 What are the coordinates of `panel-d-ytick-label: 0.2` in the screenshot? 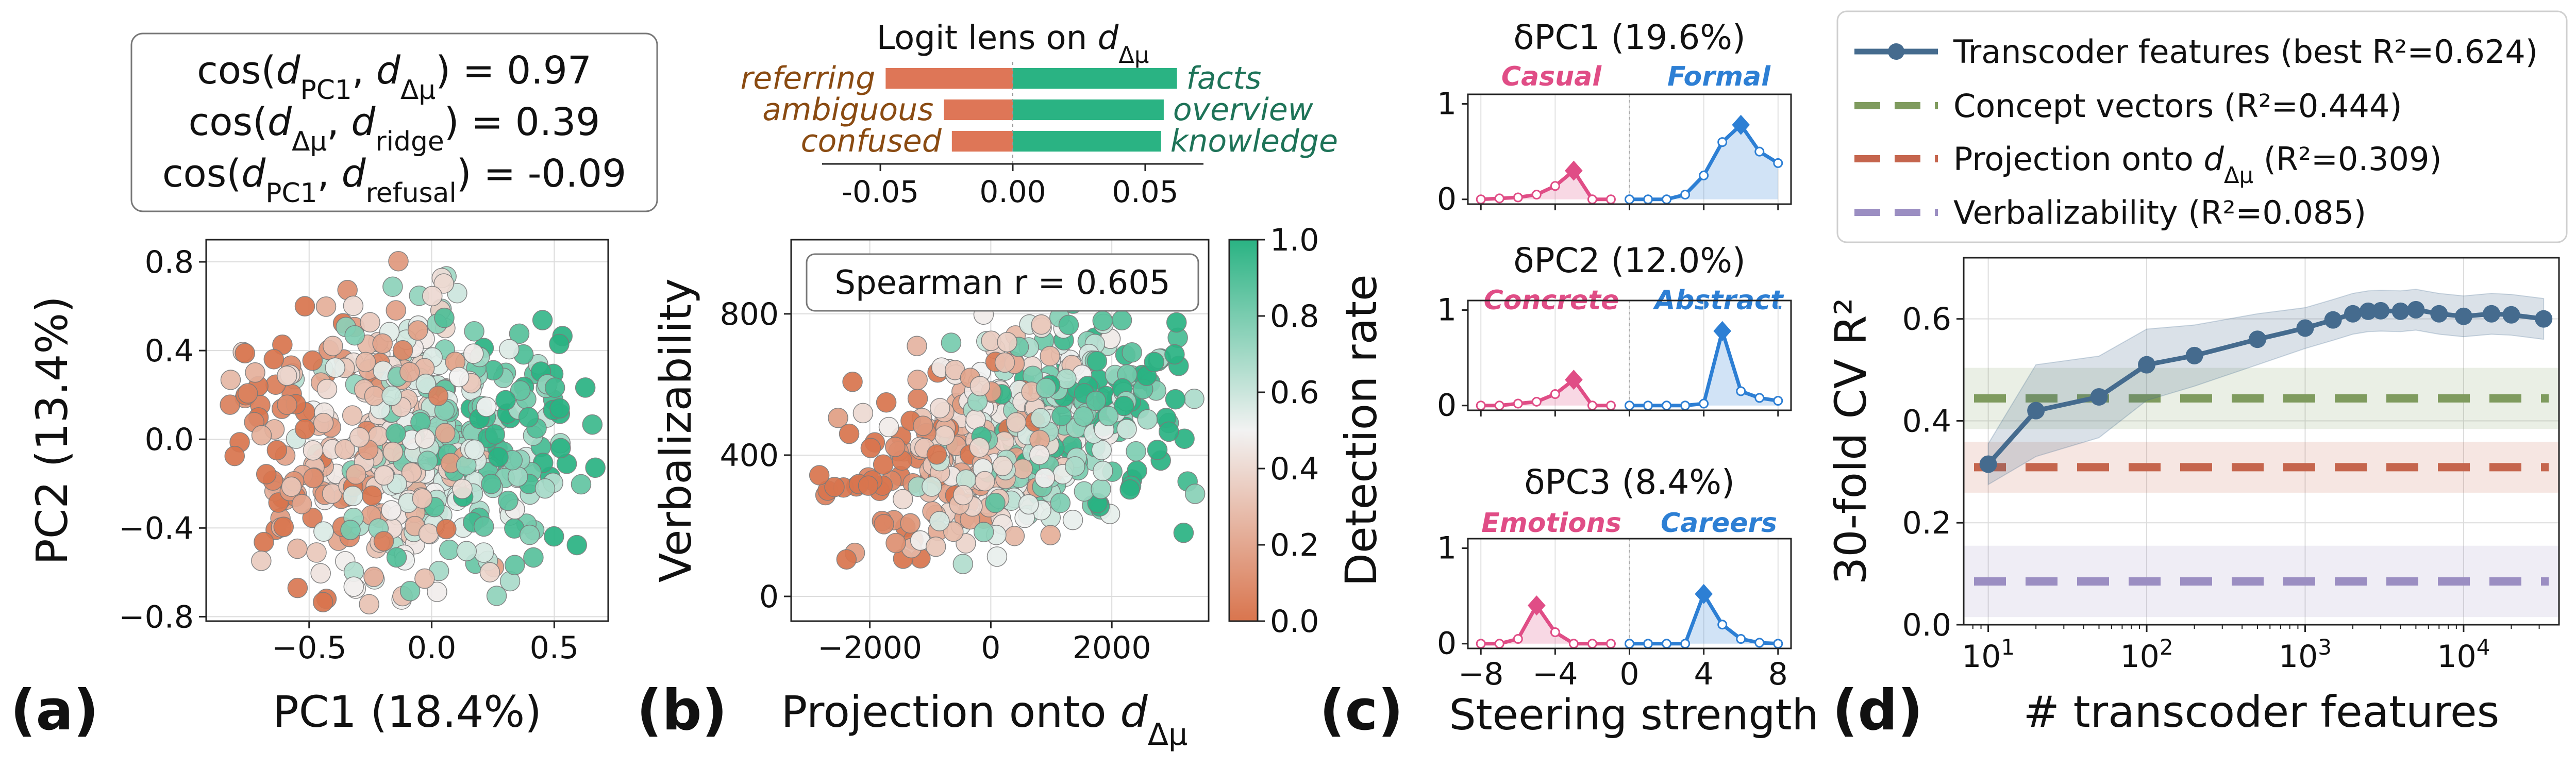 It's located at (1926, 523).